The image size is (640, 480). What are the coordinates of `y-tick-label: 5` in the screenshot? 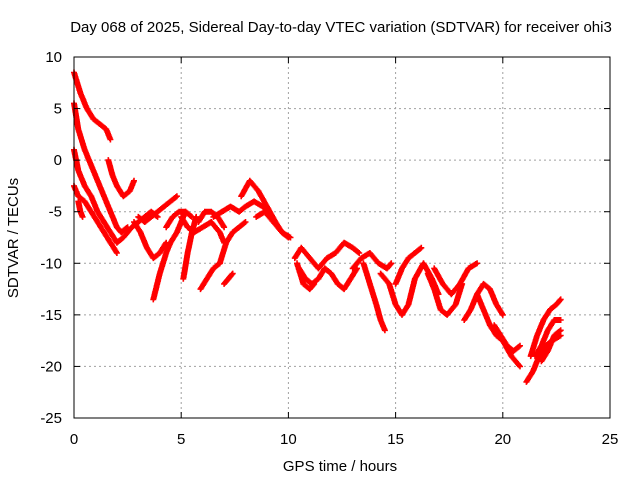 It's located at (58, 109).